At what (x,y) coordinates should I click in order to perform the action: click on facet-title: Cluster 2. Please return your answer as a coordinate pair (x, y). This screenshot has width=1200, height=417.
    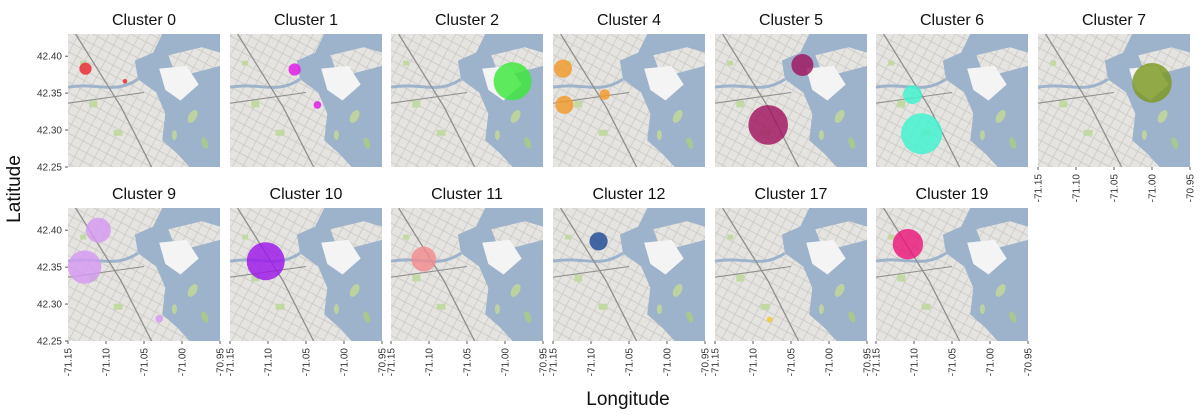
    Looking at the image, I should click on (467, 20).